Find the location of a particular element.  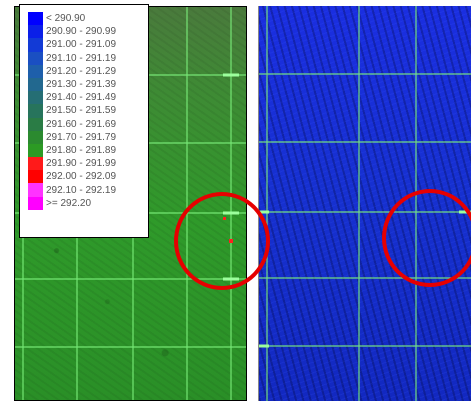

legend-row: 291.60 - 291.69 is located at coordinates (88, 124).